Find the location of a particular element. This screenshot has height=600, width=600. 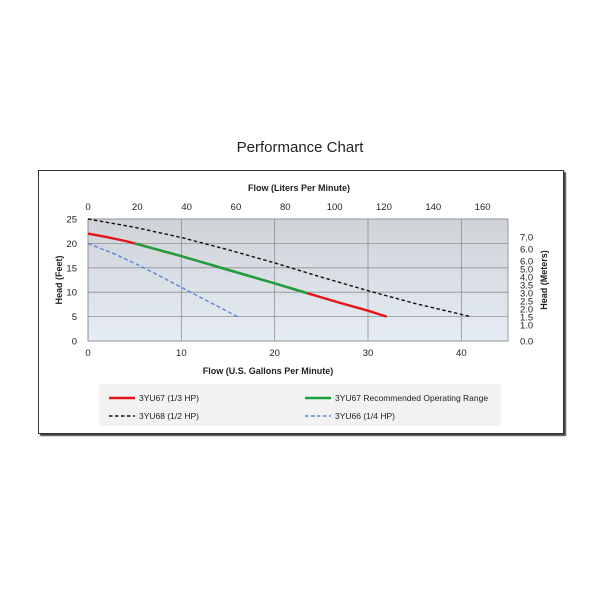

y2-tick-label: 3.5 is located at coordinates (526, 285).